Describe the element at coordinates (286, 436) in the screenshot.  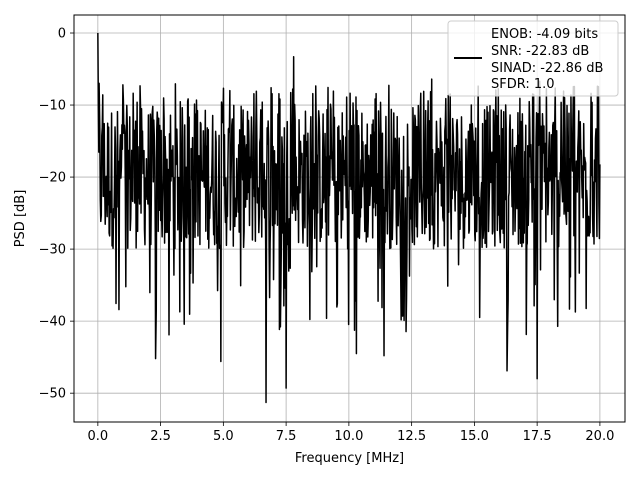
I see `x-tick-label: 7.5` at that location.